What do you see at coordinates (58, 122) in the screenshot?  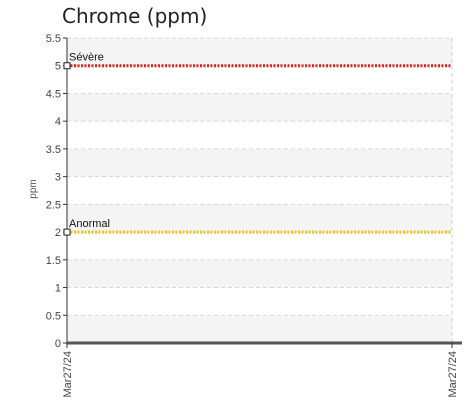 I see `y-tick-label: 4` at bounding box center [58, 122].